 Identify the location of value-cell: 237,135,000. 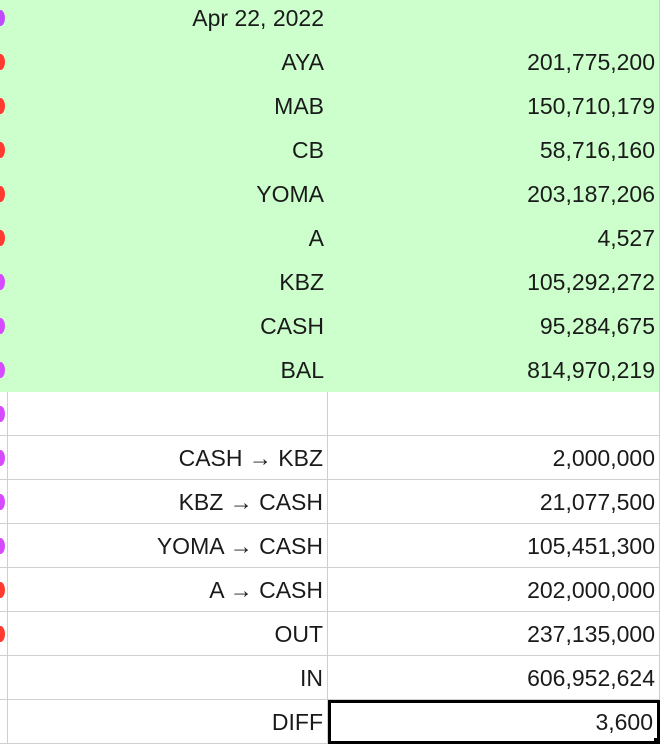
(494, 634).